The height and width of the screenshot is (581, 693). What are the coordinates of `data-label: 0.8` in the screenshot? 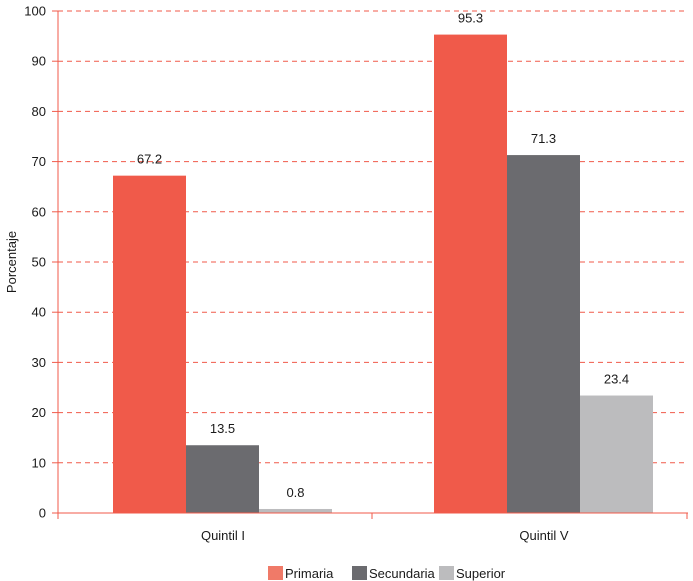 It's located at (295, 492).